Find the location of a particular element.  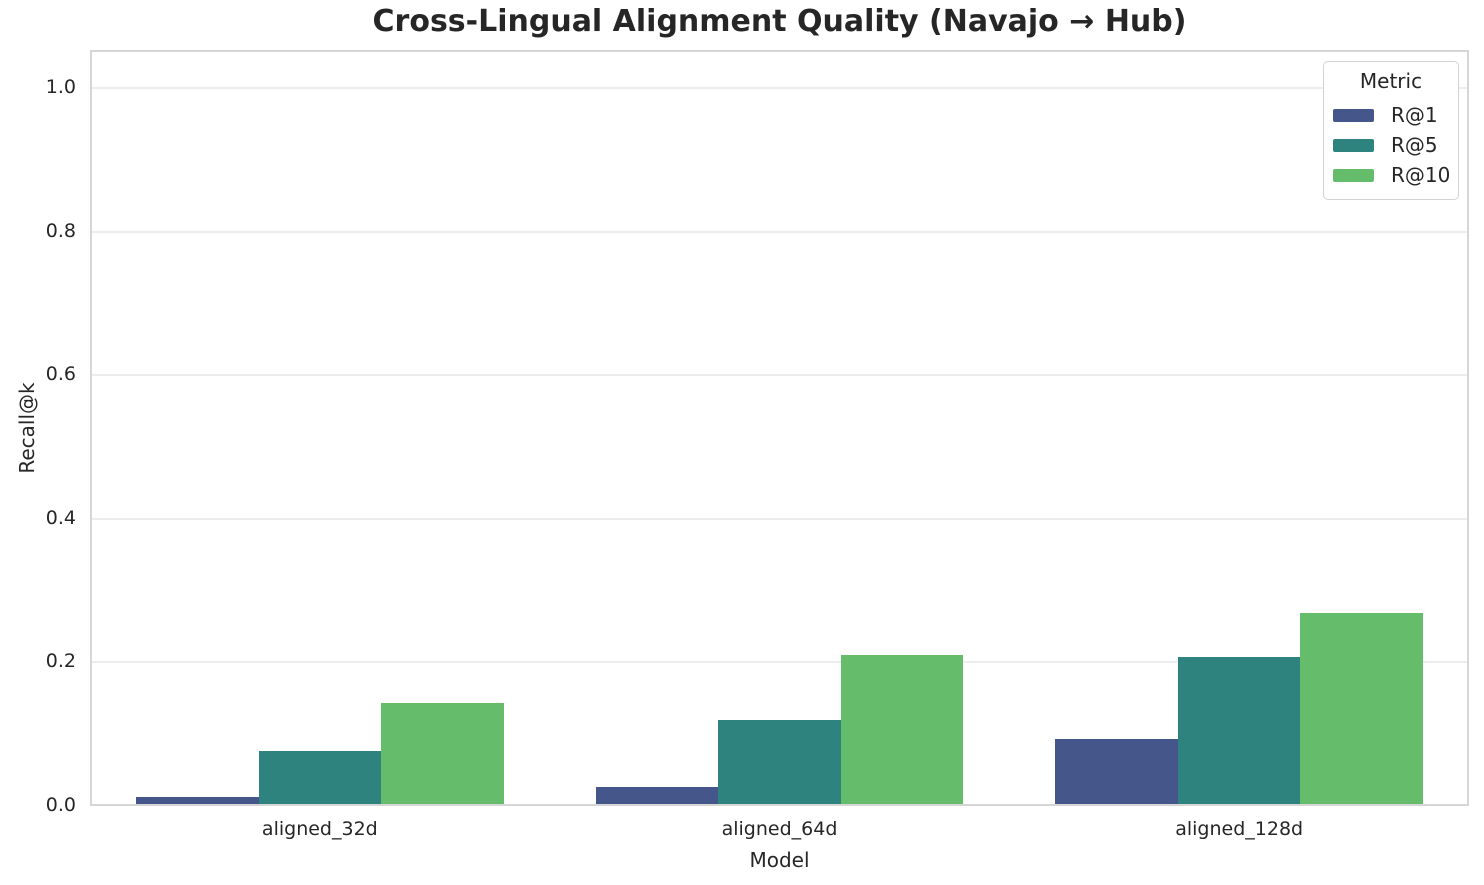

bar-r10-aligned_64d is located at coordinates (902, 730).